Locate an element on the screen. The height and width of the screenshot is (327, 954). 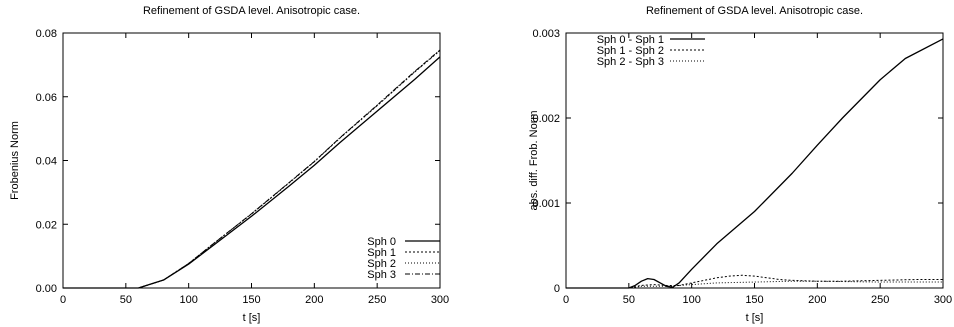
legend-entry-label: Sph 2 is located at coordinates (381, 264).